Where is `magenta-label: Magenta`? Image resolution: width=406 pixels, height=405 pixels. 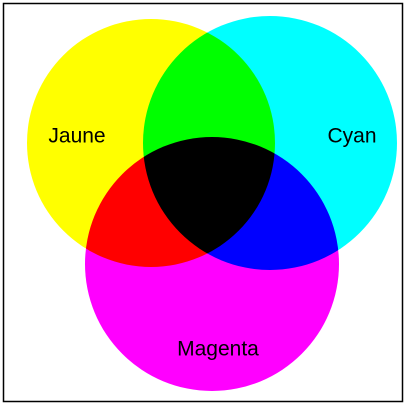 magenta-label: Magenta is located at coordinates (218, 349).